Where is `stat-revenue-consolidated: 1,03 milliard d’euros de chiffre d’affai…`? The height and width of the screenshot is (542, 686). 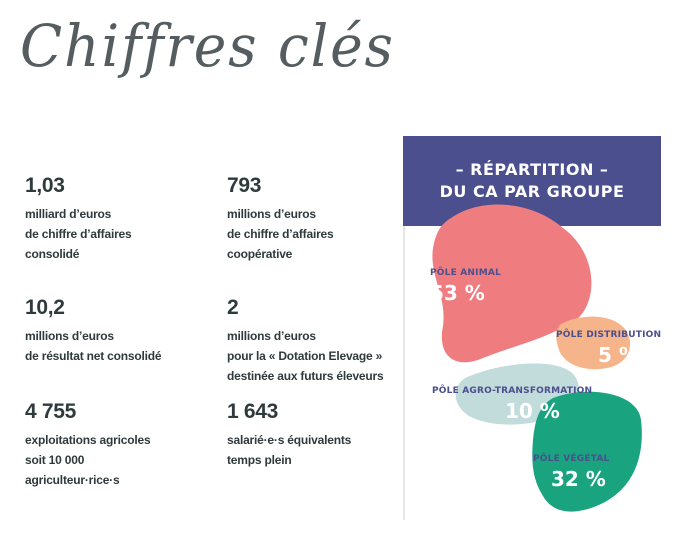 stat-revenue-consolidated: 1,03 milliard d’euros de chiffre d’affai… is located at coordinates (120, 219).